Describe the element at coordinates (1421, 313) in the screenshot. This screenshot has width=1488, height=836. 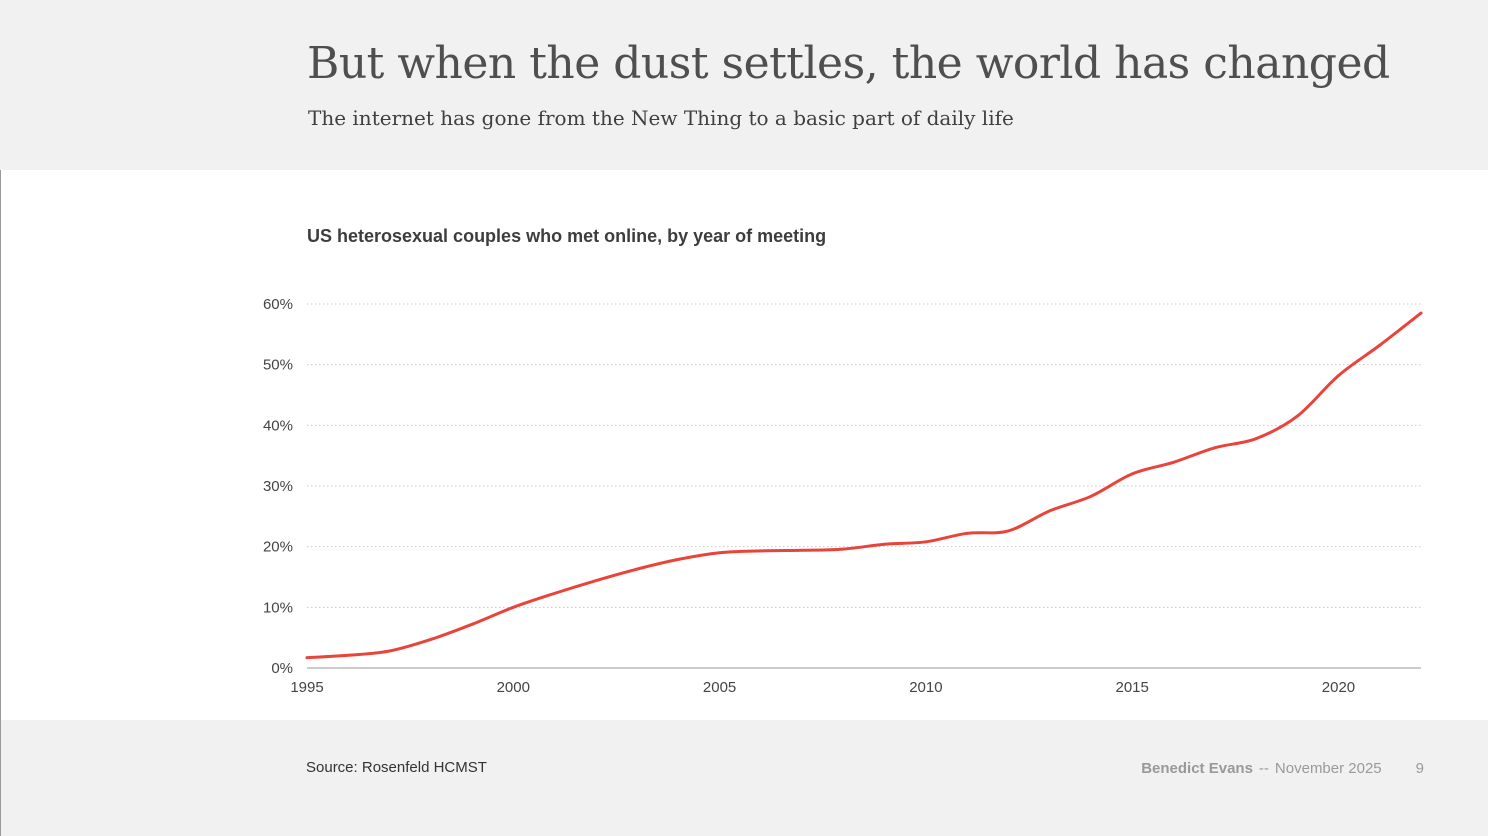
I see `data-point-2022` at that location.